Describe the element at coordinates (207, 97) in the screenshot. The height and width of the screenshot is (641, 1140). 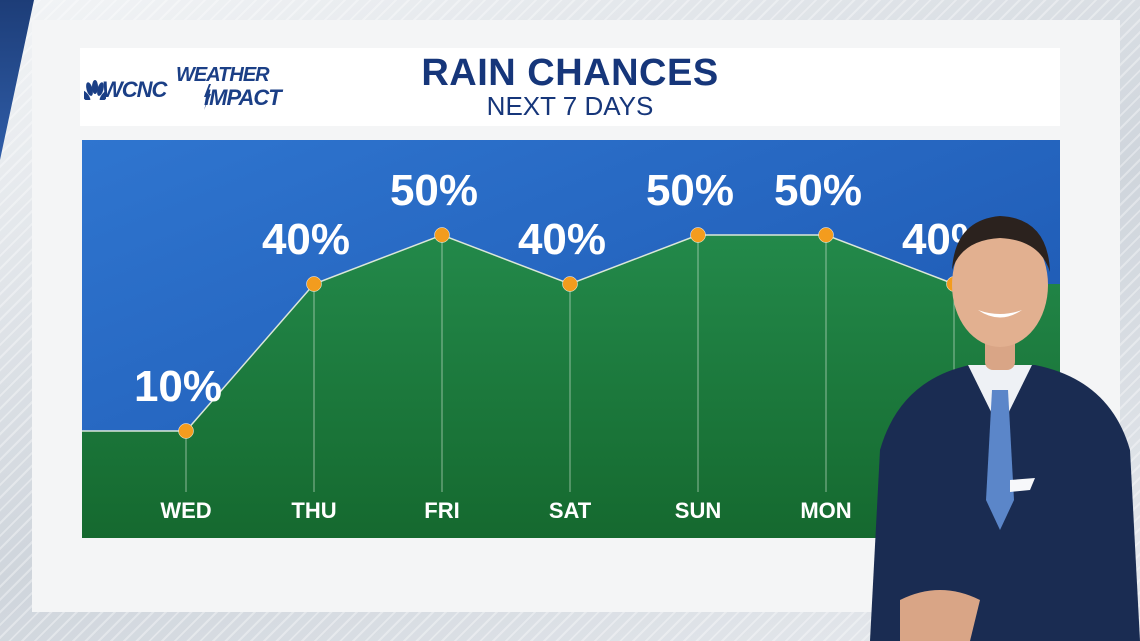
I see `lightning-bolt-icon` at that location.